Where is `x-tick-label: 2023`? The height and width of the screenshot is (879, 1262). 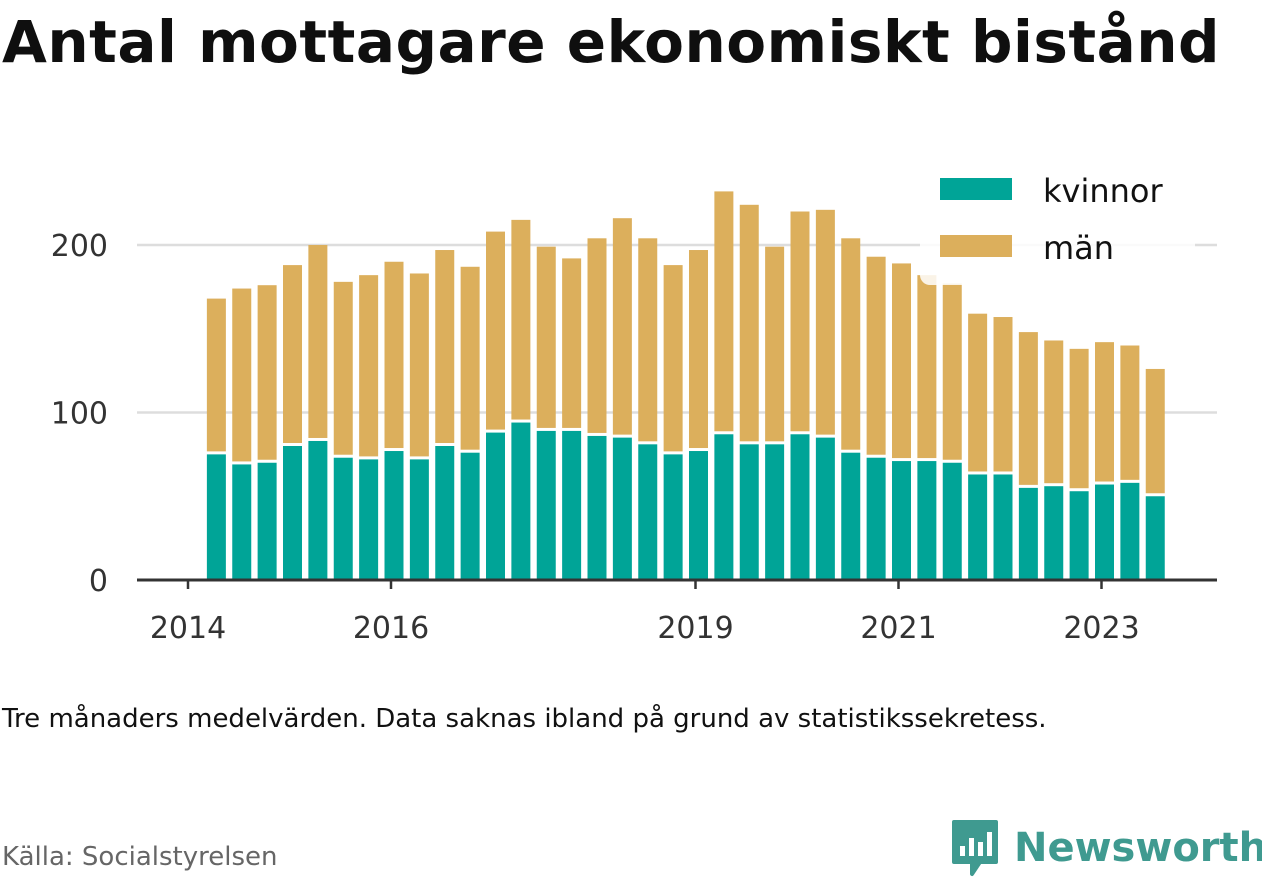 x-tick-label: 2023 is located at coordinates (1101, 628).